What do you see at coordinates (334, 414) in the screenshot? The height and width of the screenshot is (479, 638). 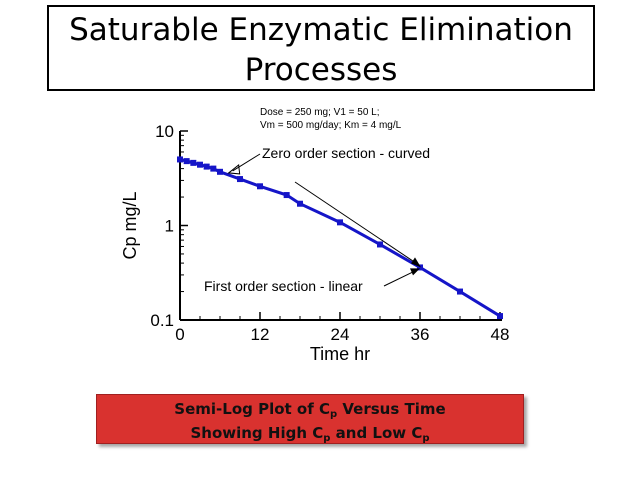 I see `caption-line1-sub: p` at bounding box center [334, 414].